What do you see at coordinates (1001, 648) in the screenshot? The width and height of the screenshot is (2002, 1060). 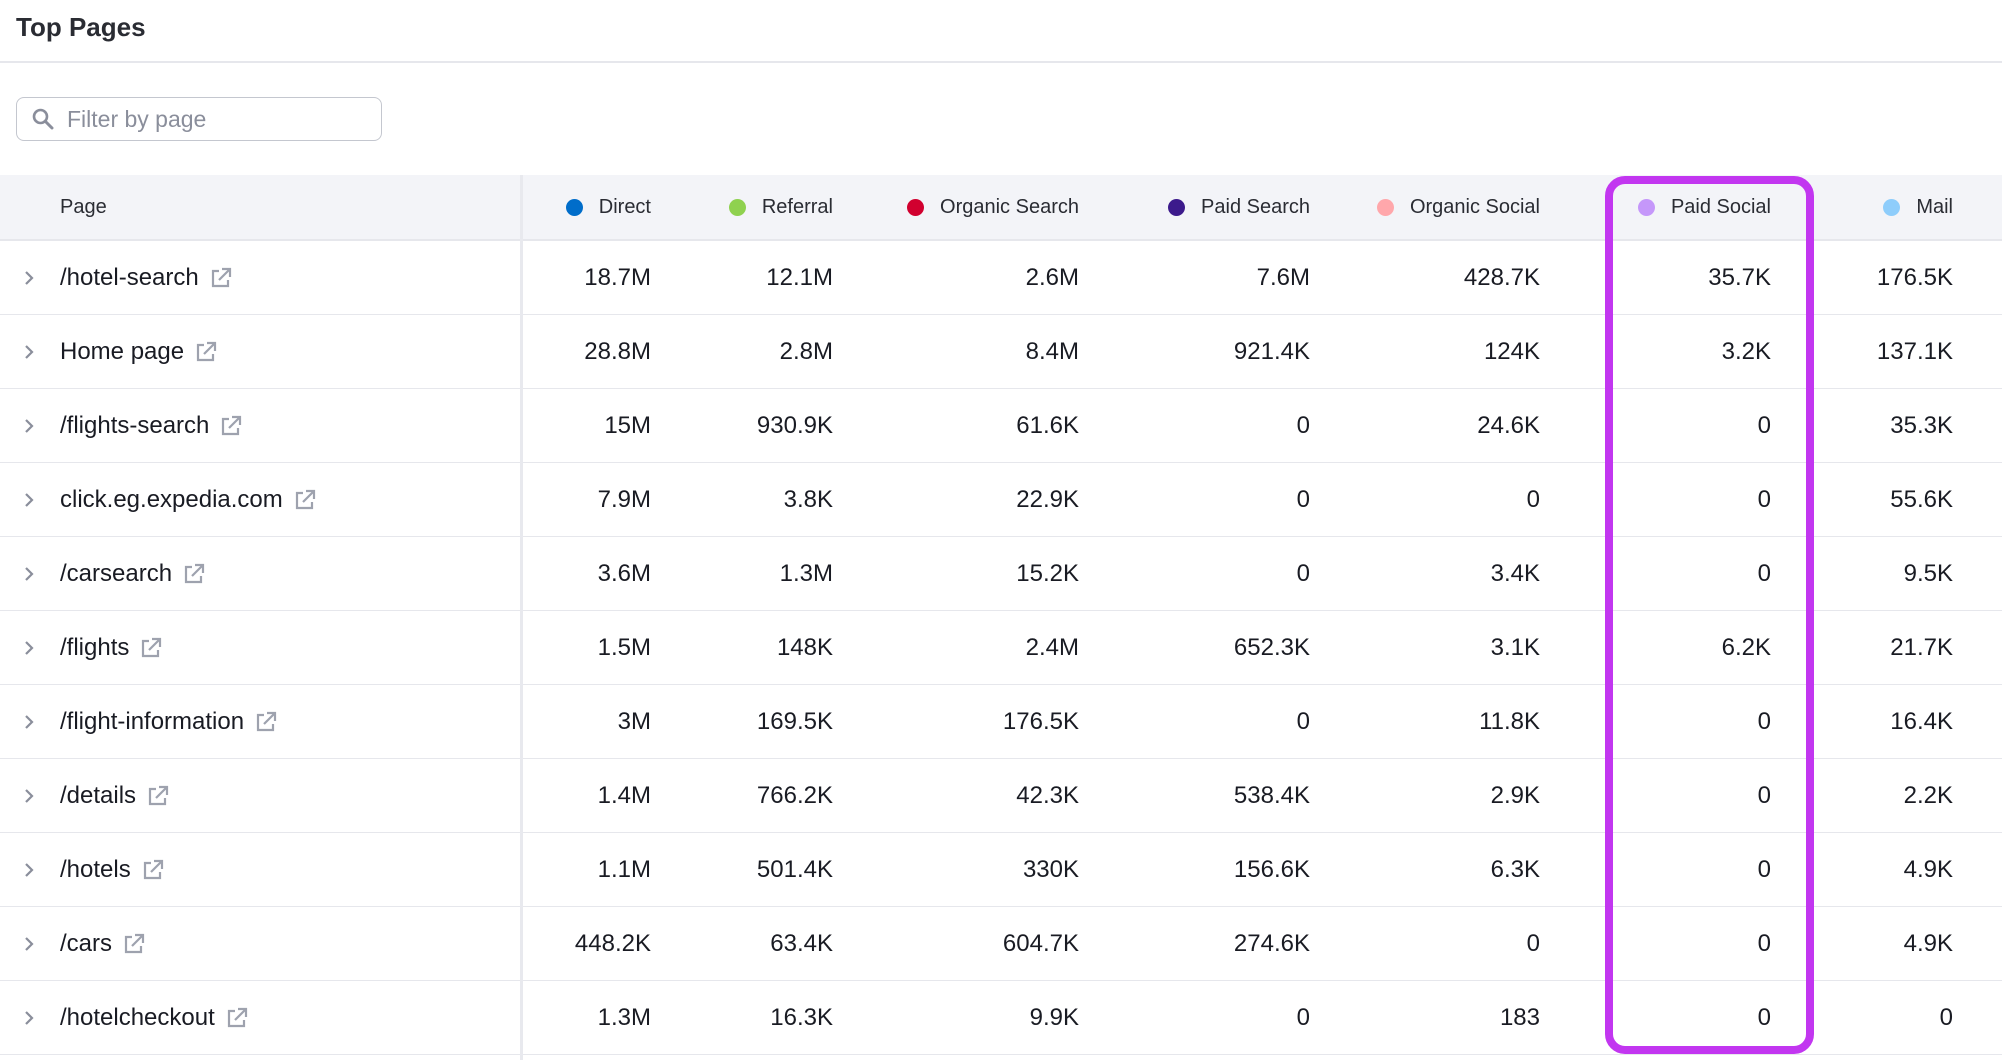 I see `table-row: /flights 1.5M 148K 2.4M 652.3K 3.1K 6.2K 21.7K` at bounding box center [1001, 648].